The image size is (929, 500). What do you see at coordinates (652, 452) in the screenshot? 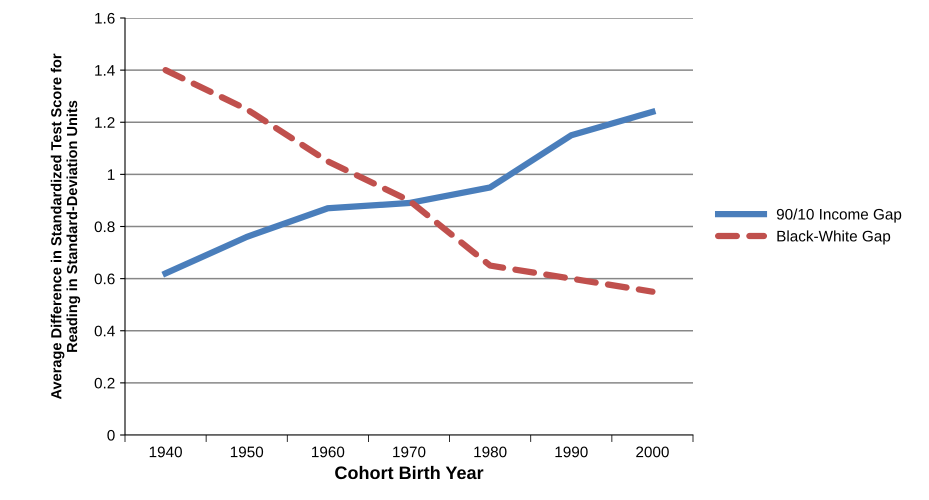
I see `x-tick-label: 2000` at bounding box center [652, 452].